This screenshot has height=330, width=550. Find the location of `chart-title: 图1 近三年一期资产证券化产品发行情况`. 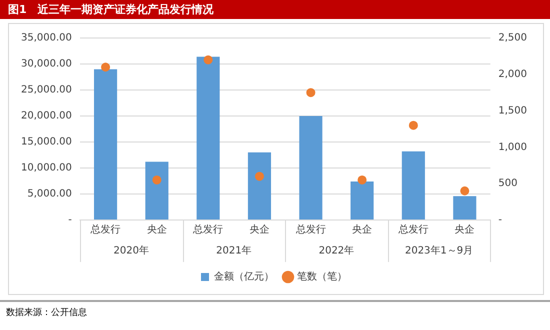

chart-title: 图1 近三年一期资产证券化产品发行情况 is located at coordinates (275, 9).